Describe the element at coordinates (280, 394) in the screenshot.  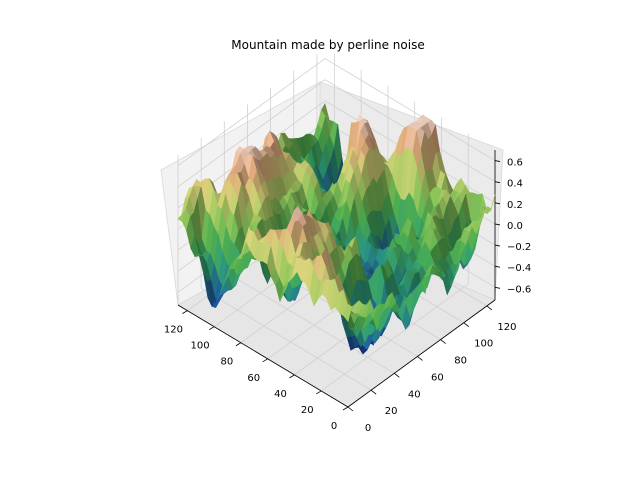
I see `x-tick-label: 40` at that location.